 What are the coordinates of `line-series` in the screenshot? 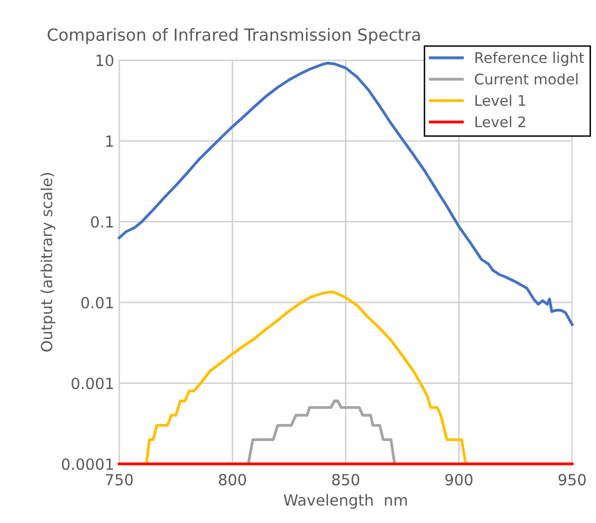 It's located at (321, 433).